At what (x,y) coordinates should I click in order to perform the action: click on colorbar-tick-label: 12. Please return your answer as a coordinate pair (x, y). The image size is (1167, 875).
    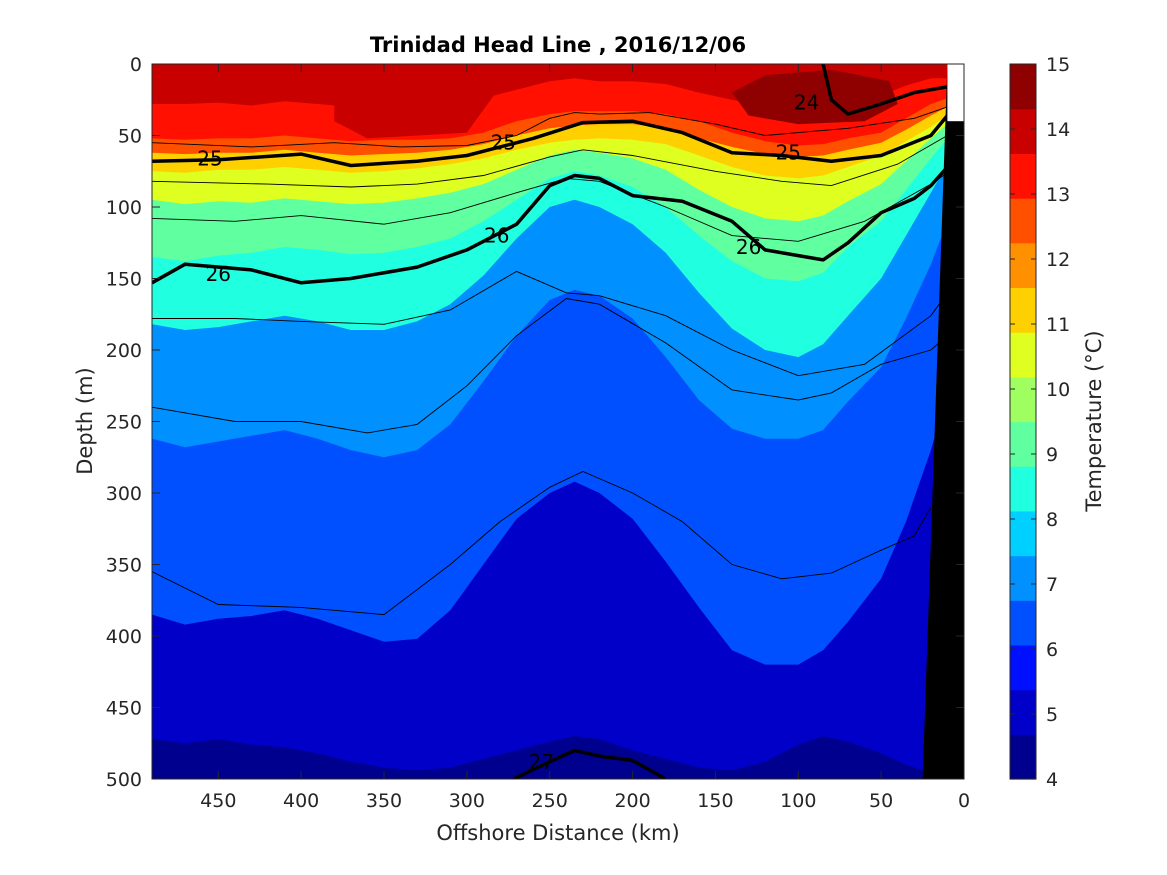
    Looking at the image, I should click on (1058, 260).